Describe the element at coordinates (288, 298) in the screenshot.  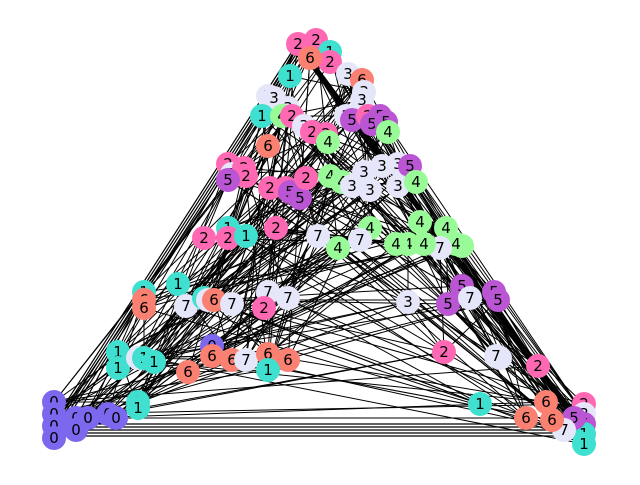
I see `graph-node: 7` at that location.